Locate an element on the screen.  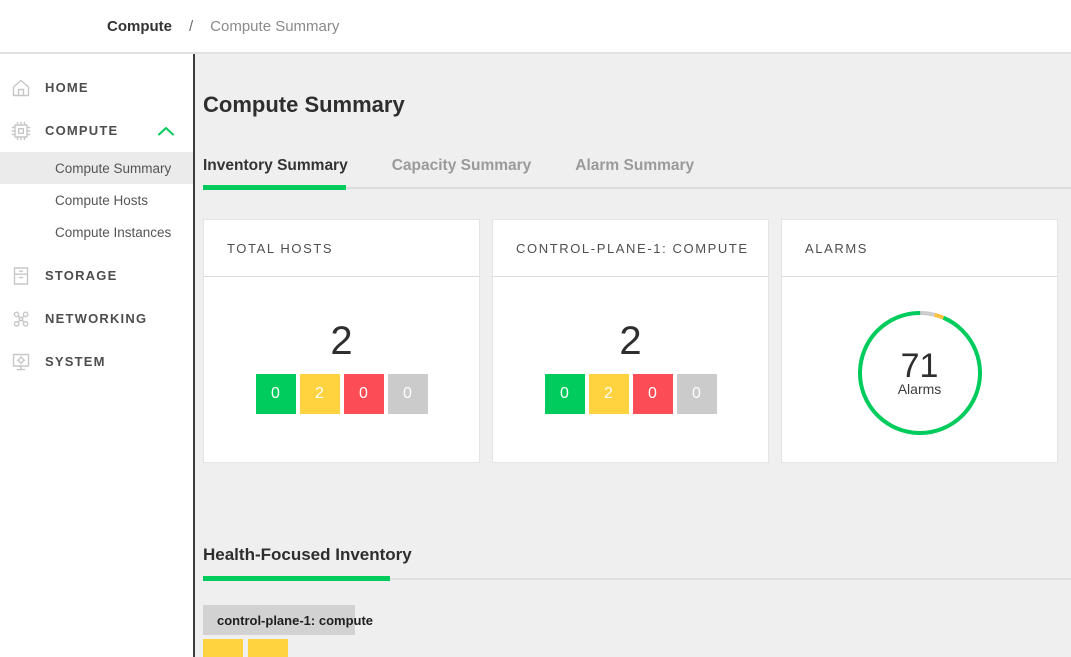
sidebar-subitem-label: Compute Hosts is located at coordinates (102, 200).